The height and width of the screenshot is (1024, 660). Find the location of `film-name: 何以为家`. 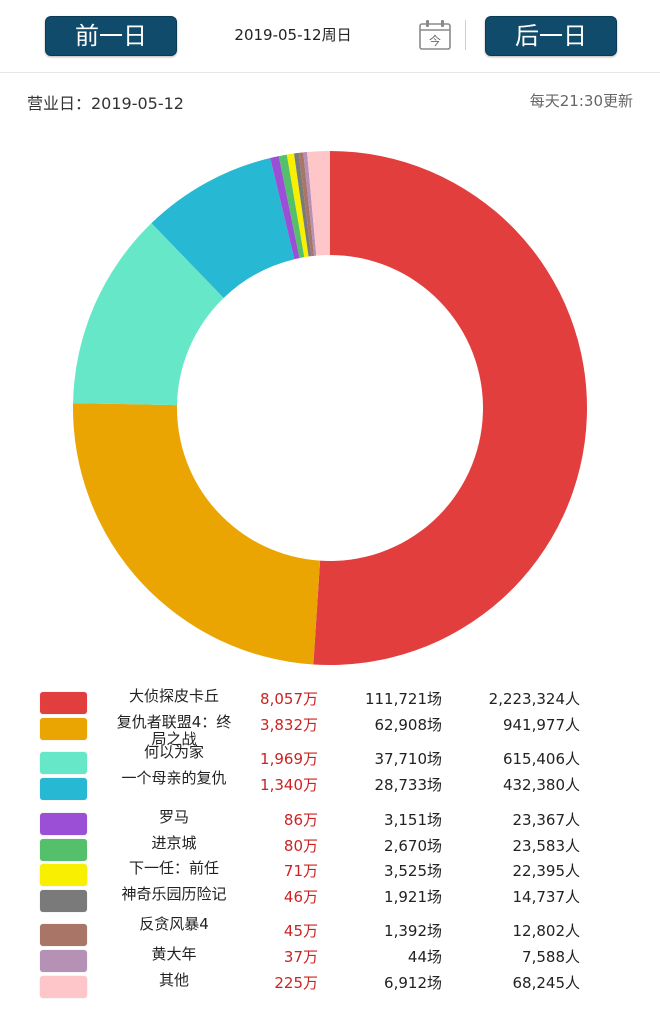

film-name: 何以为家 is located at coordinates (173, 752).